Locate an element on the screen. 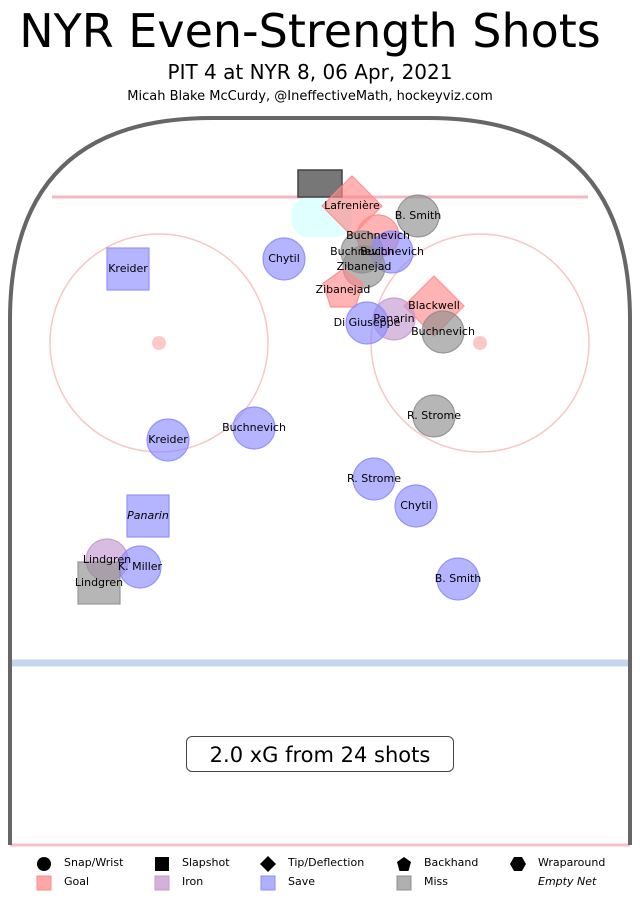 The width and height of the screenshot is (640, 906). legend-label-tip: Tip/Deflection is located at coordinates (326, 862).